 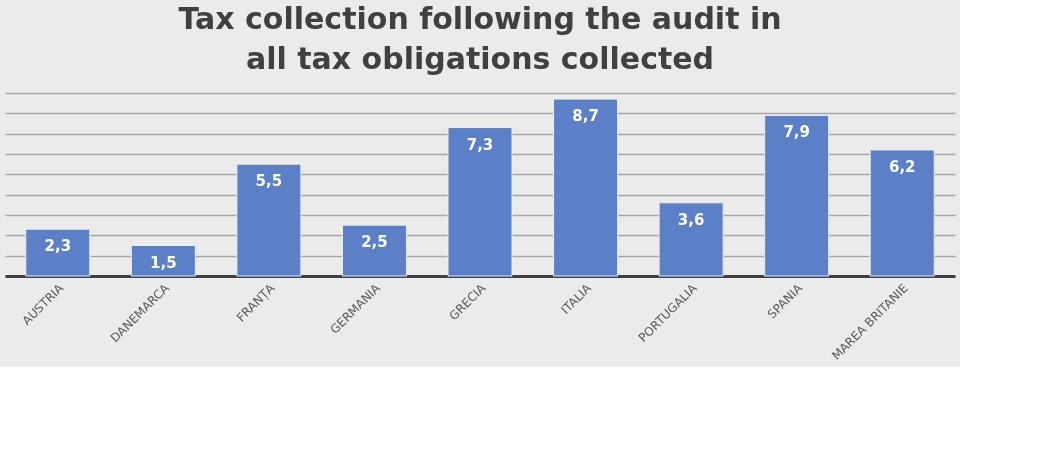 I want to click on data-label: 2,5, so click(x=374, y=242).